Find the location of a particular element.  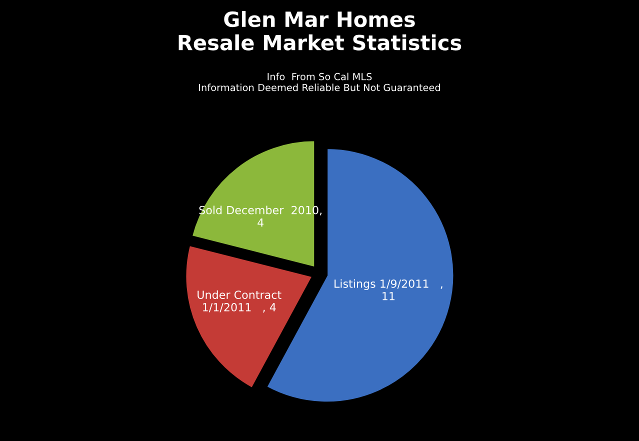

chart-subtitle: Info From So Cal MLS Information Deemed Reliable But Not Guaranteed is located at coordinates (319, 82).